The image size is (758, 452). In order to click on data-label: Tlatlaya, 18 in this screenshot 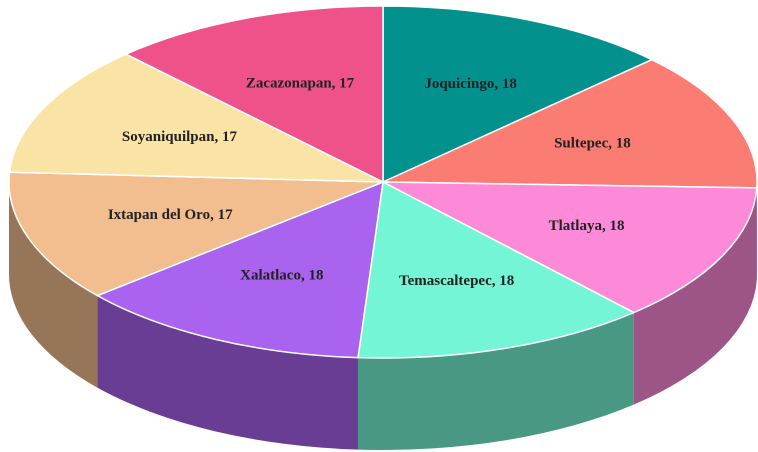, I will do `click(587, 226)`.